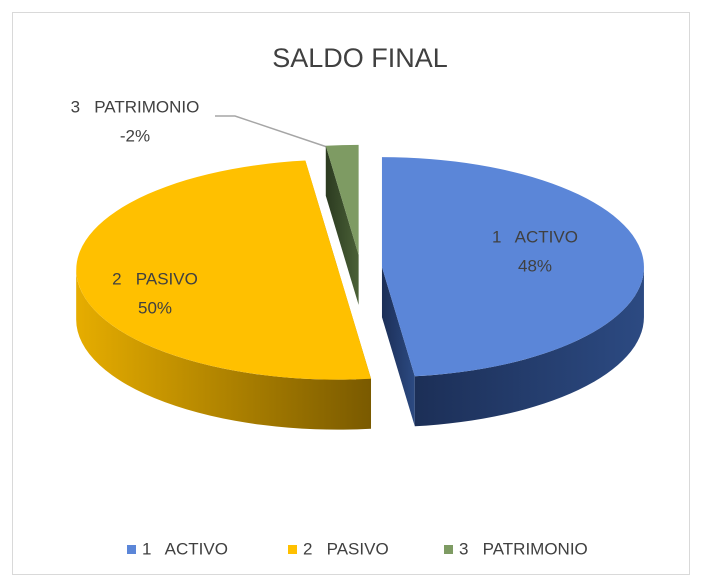 The image size is (701, 583). What do you see at coordinates (155, 307) in the screenshot?
I see `data-label-value: 50%` at bounding box center [155, 307].